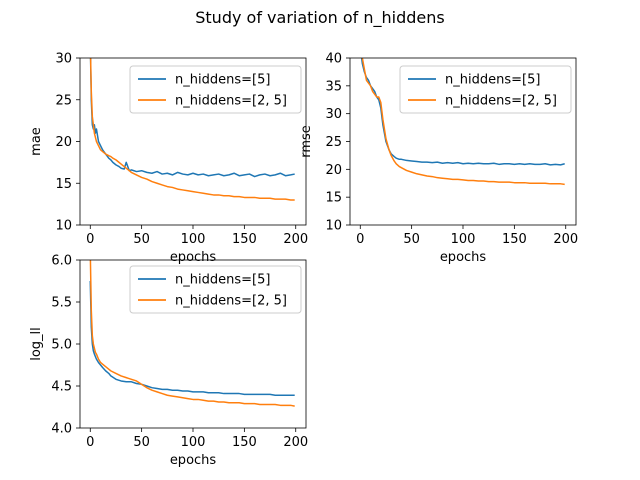  Describe the element at coordinates (61, 387) in the screenshot. I see `y-tick-label: 4.5` at that location.